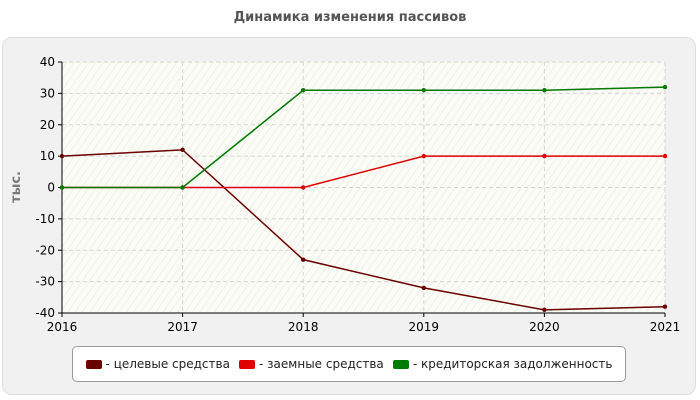 This screenshot has width=700, height=400. What do you see at coordinates (62, 327) in the screenshot?
I see `x-tick-label: 2016` at bounding box center [62, 327].